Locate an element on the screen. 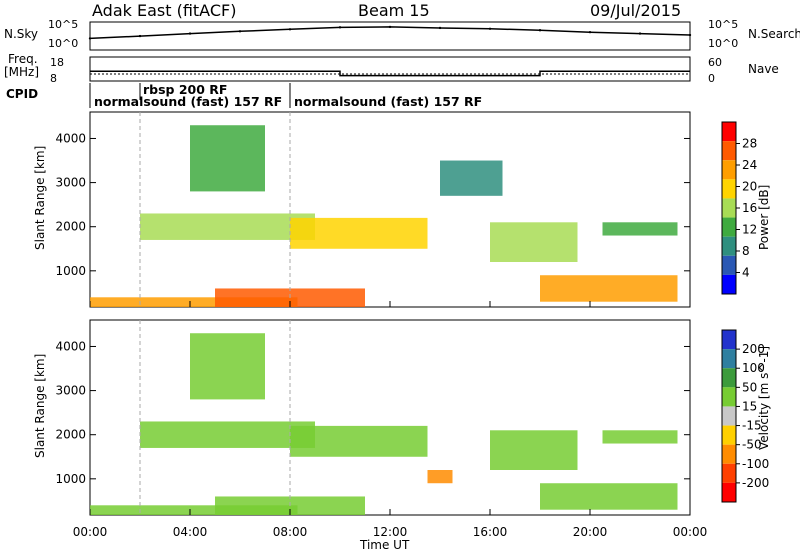 The width and height of the screenshot is (800, 554). velocity-colorbar-title: Velocity [m s^-1] is located at coordinates (764, 398).